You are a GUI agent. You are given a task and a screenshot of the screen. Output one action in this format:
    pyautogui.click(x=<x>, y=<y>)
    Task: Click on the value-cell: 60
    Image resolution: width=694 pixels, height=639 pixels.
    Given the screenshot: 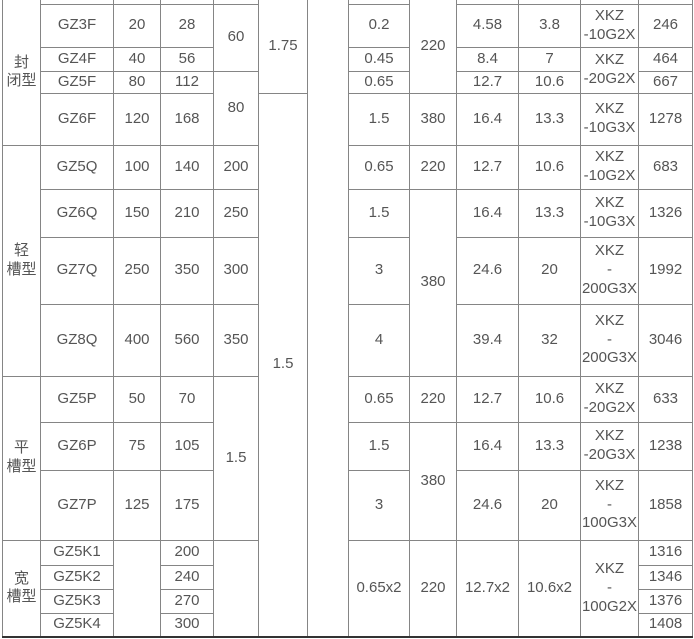 What is the action you would take?
    pyautogui.click(x=236, y=37)
    